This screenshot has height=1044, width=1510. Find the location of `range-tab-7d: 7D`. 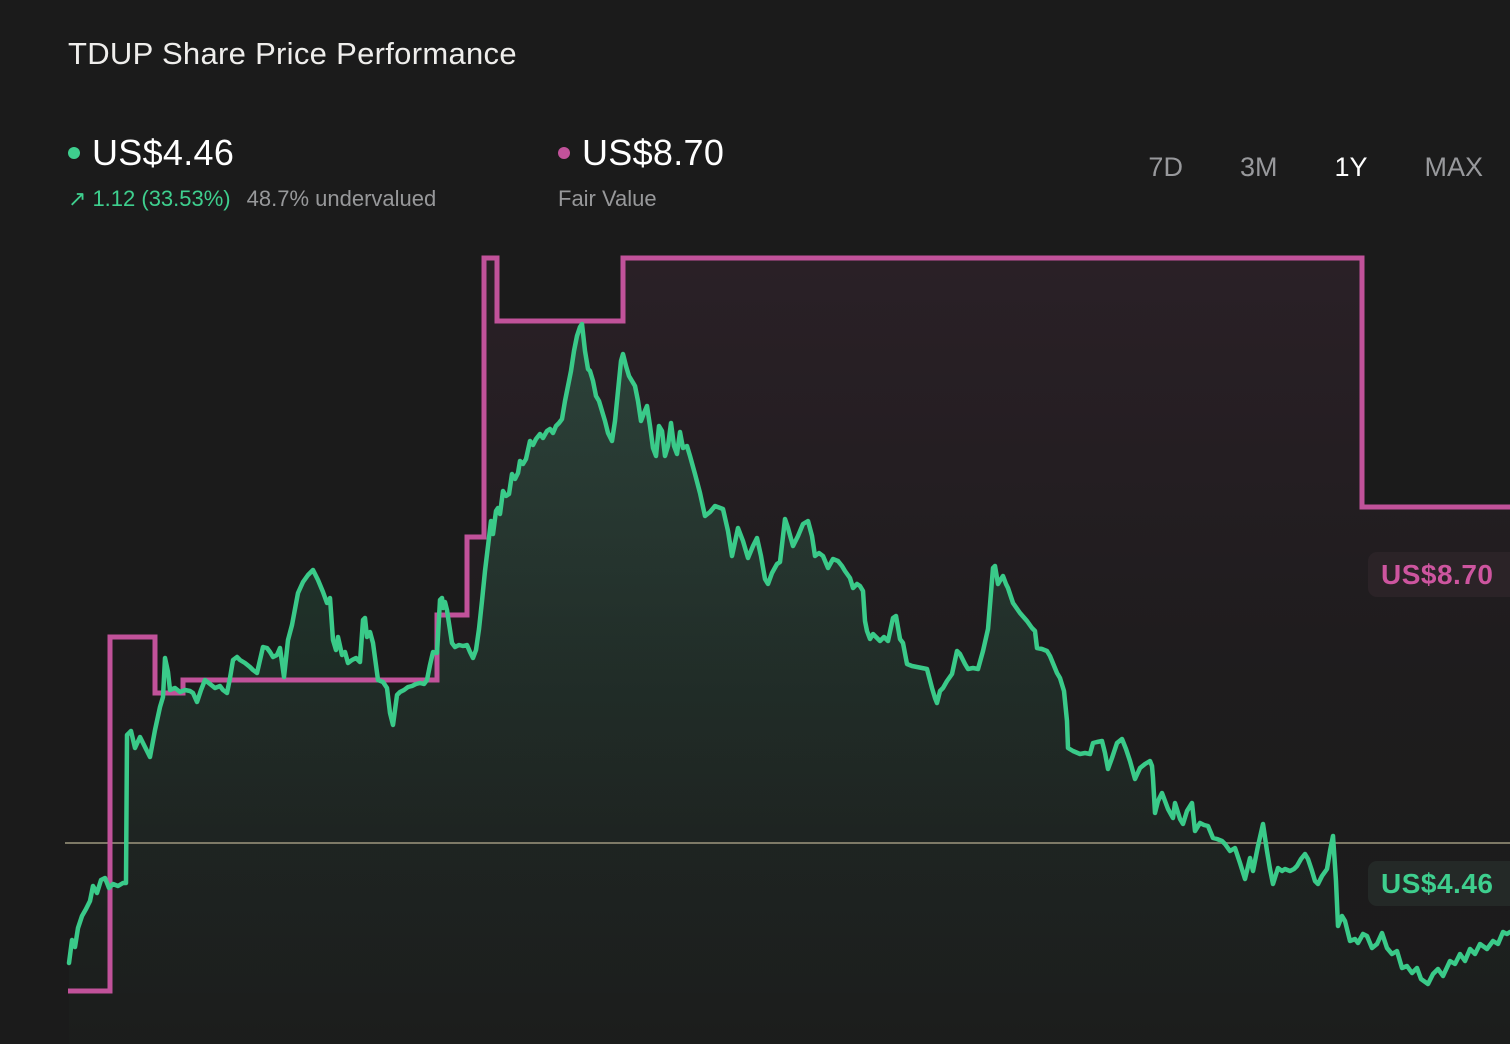

range-tab-7d: 7D is located at coordinates (1165, 167).